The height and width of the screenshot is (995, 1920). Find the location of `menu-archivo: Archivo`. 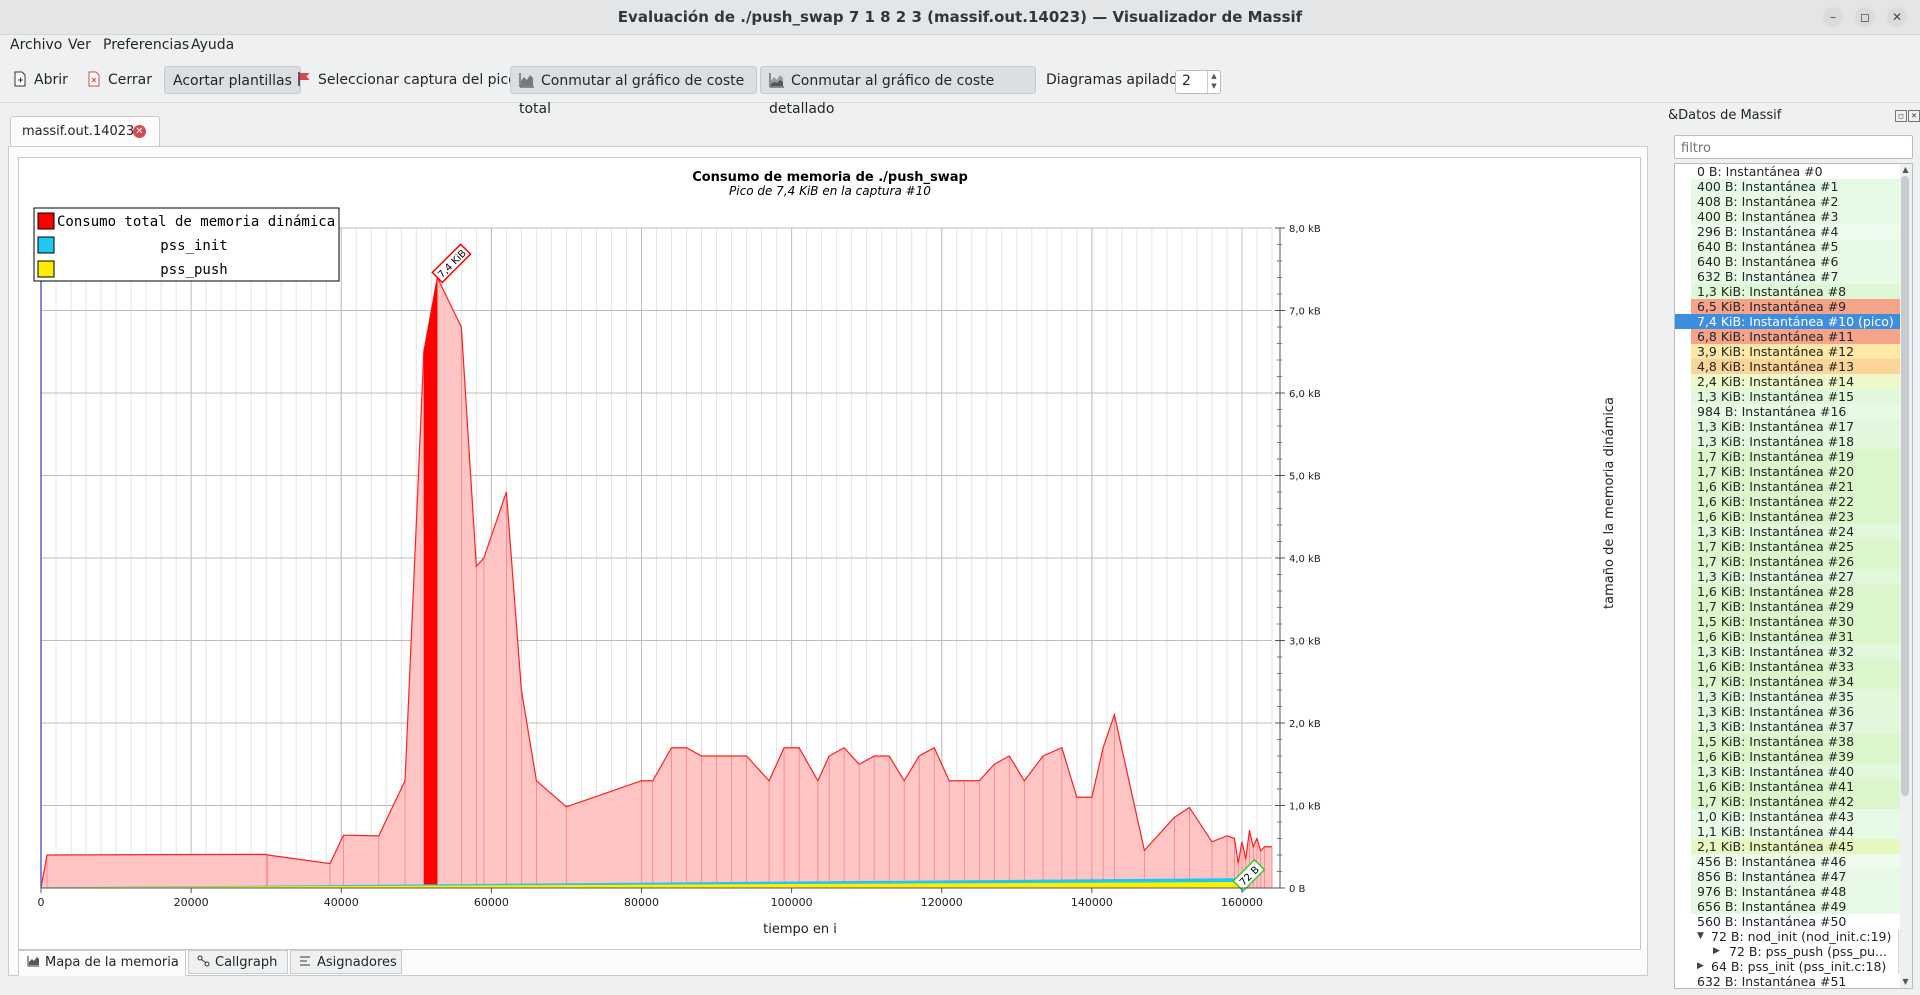

menu-archivo: Archivo is located at coordinates (36, 45).